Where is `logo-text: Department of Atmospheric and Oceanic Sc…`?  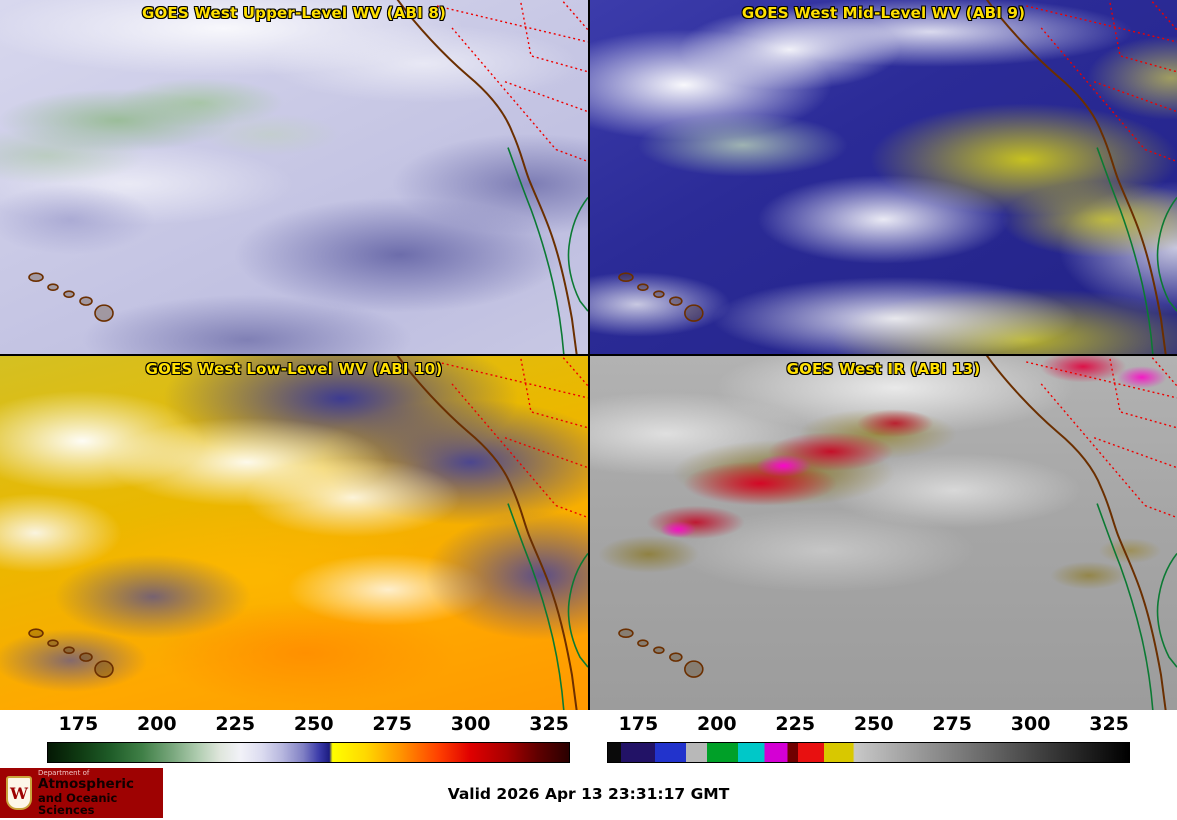 logo-text: Department of Atmospheric and Oceanic Sc… is located at coordinates (96, 793).